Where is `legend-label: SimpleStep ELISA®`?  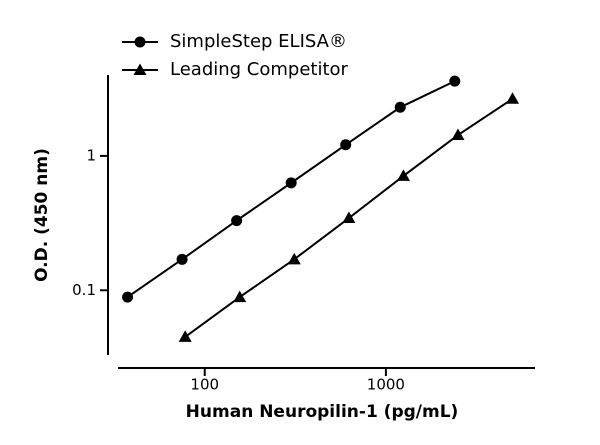 legend-label: SimpleStep ELISA® is located at coordinates (258, 41).